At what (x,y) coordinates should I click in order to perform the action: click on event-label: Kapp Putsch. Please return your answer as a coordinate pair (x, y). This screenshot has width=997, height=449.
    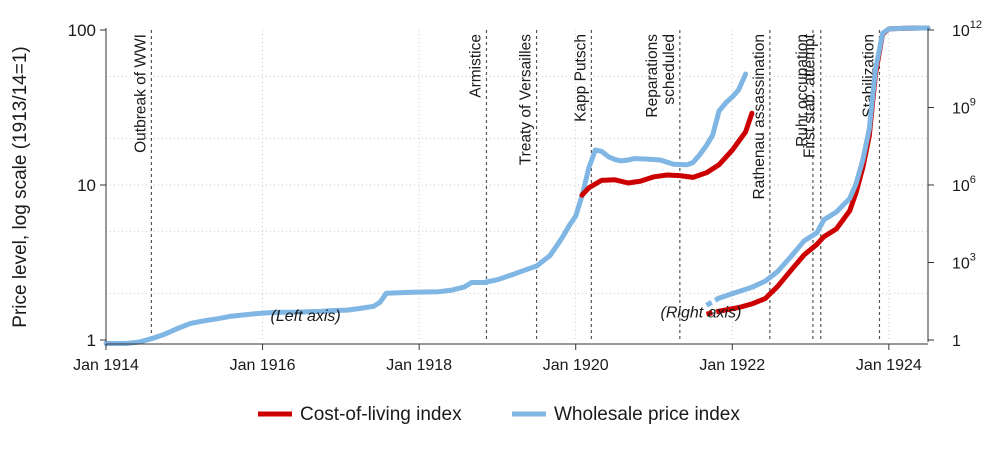
    Looking at the image, I should click on (580, 78).